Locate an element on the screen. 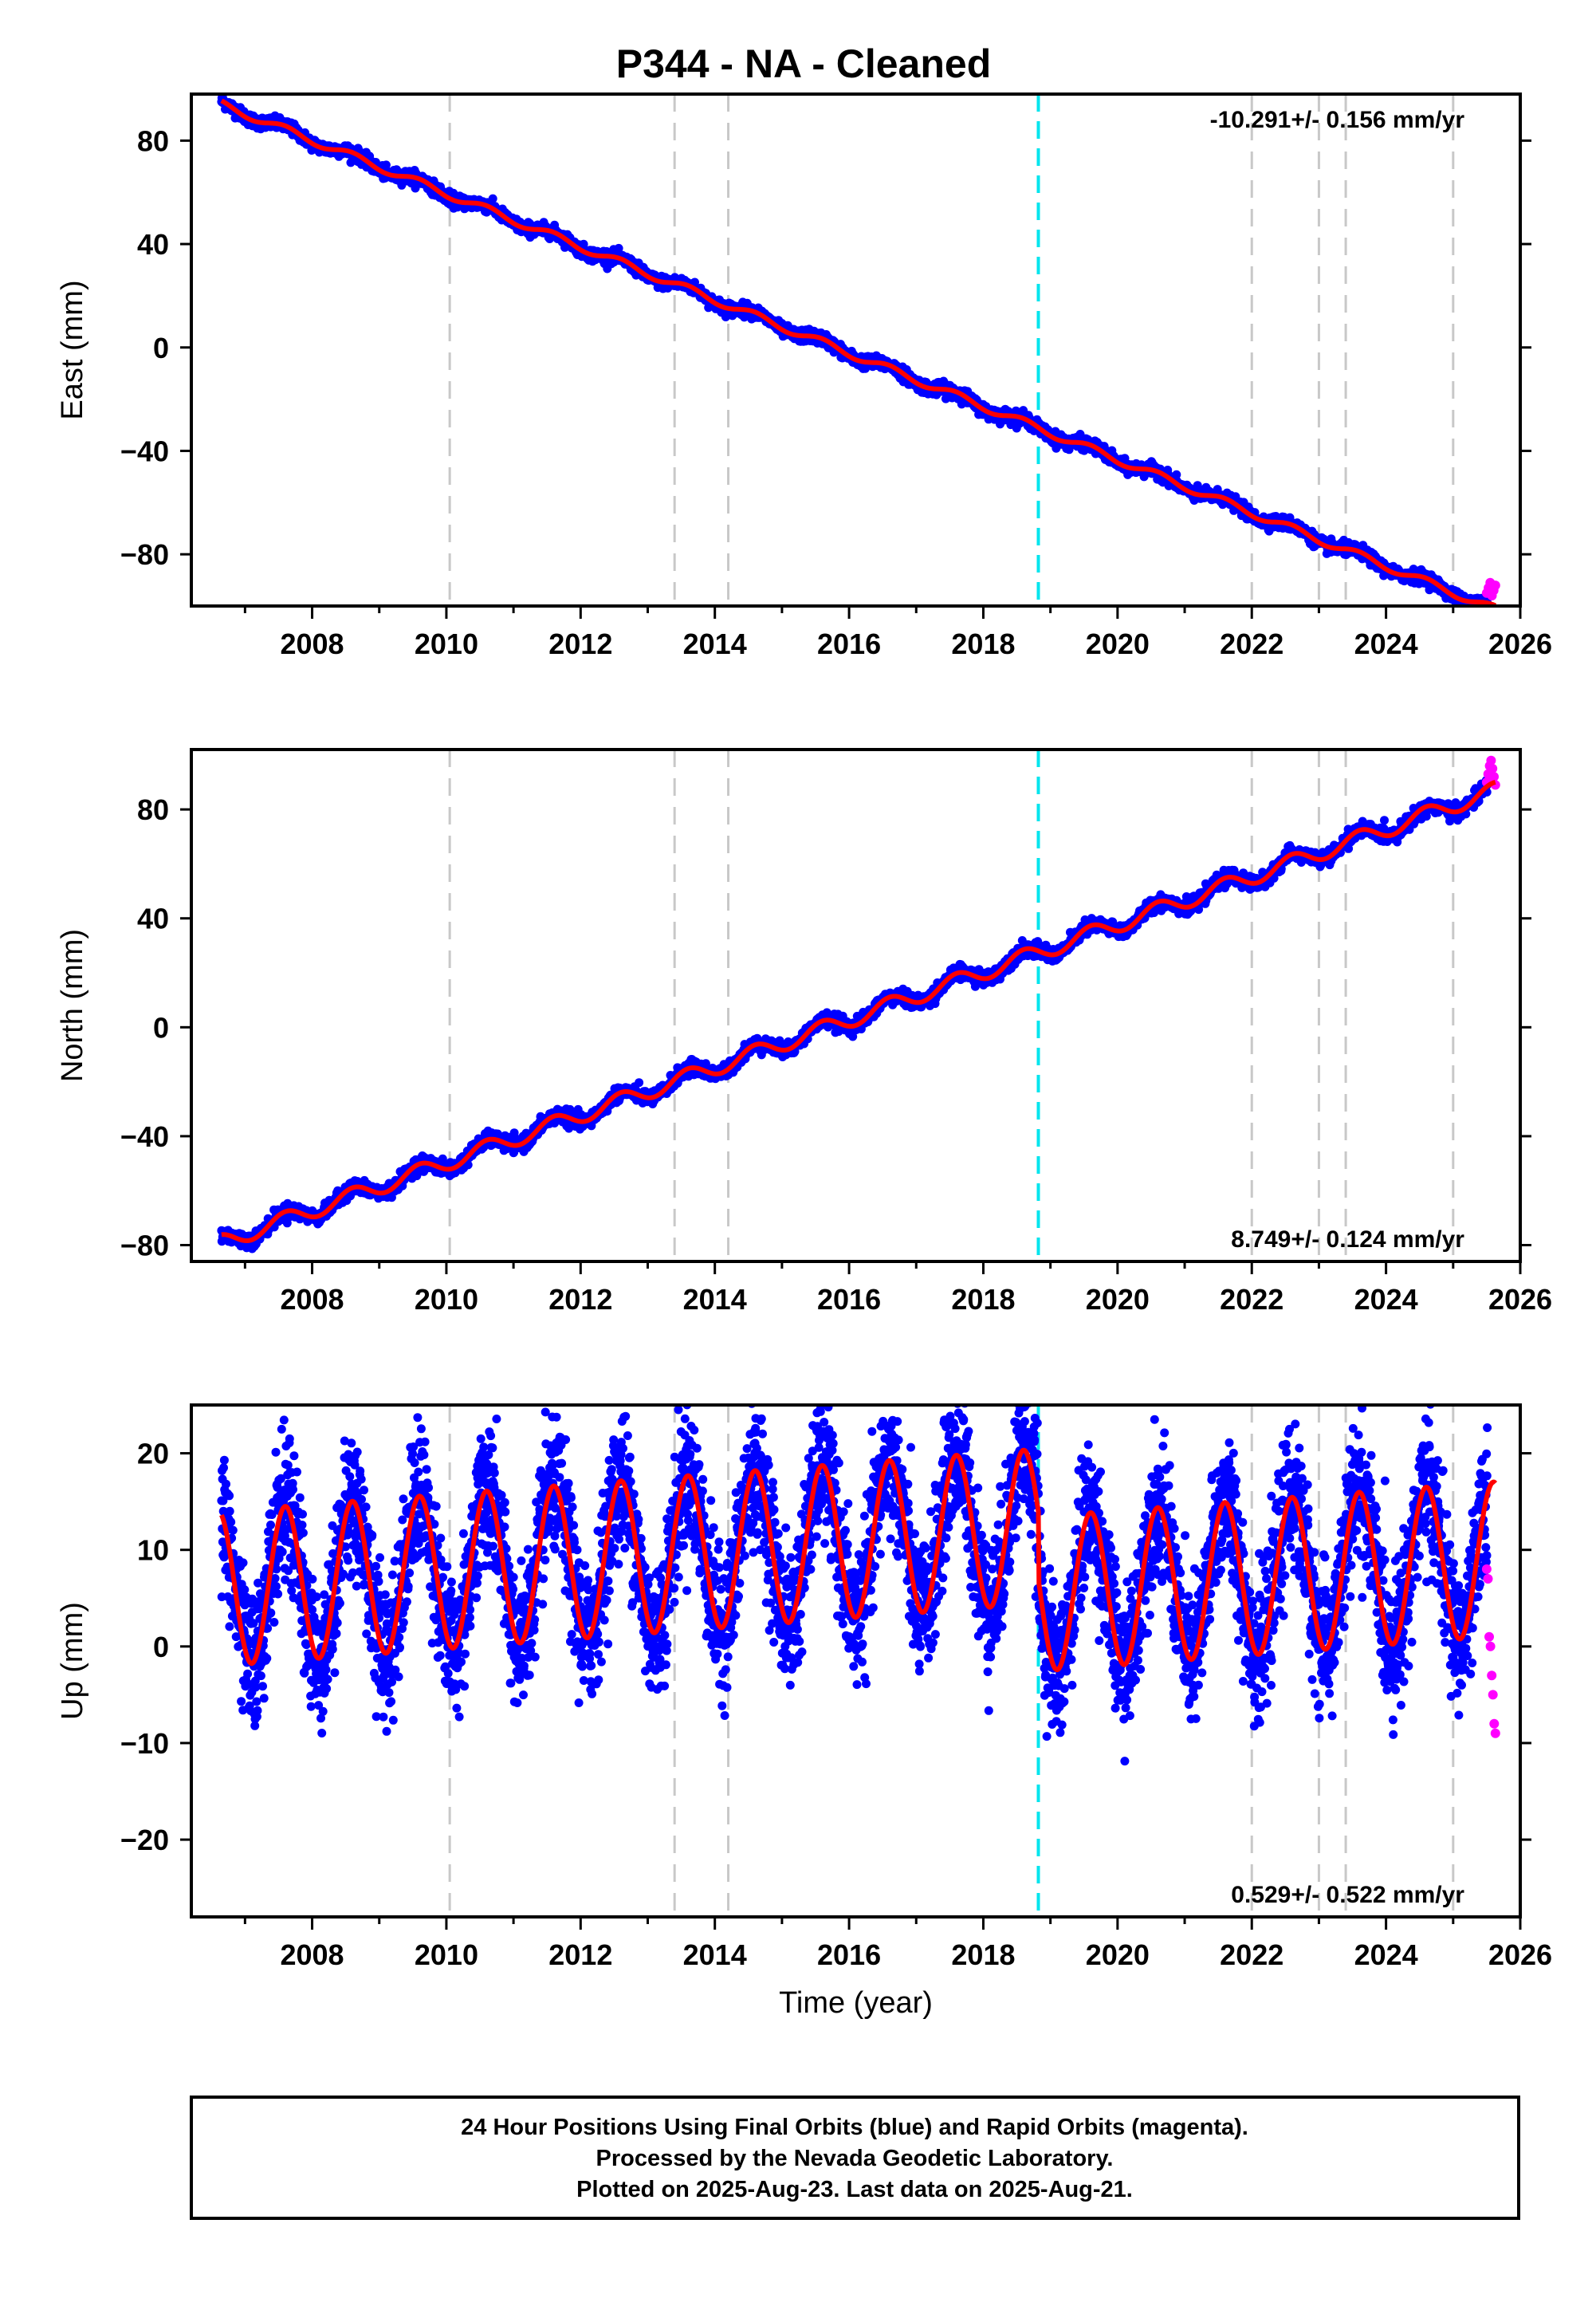 The height and width of the screenshot is (2314, 1596). rate-annotation: -10.291+/- 0.156 mm/yr is located at coordinates (1337, 120).